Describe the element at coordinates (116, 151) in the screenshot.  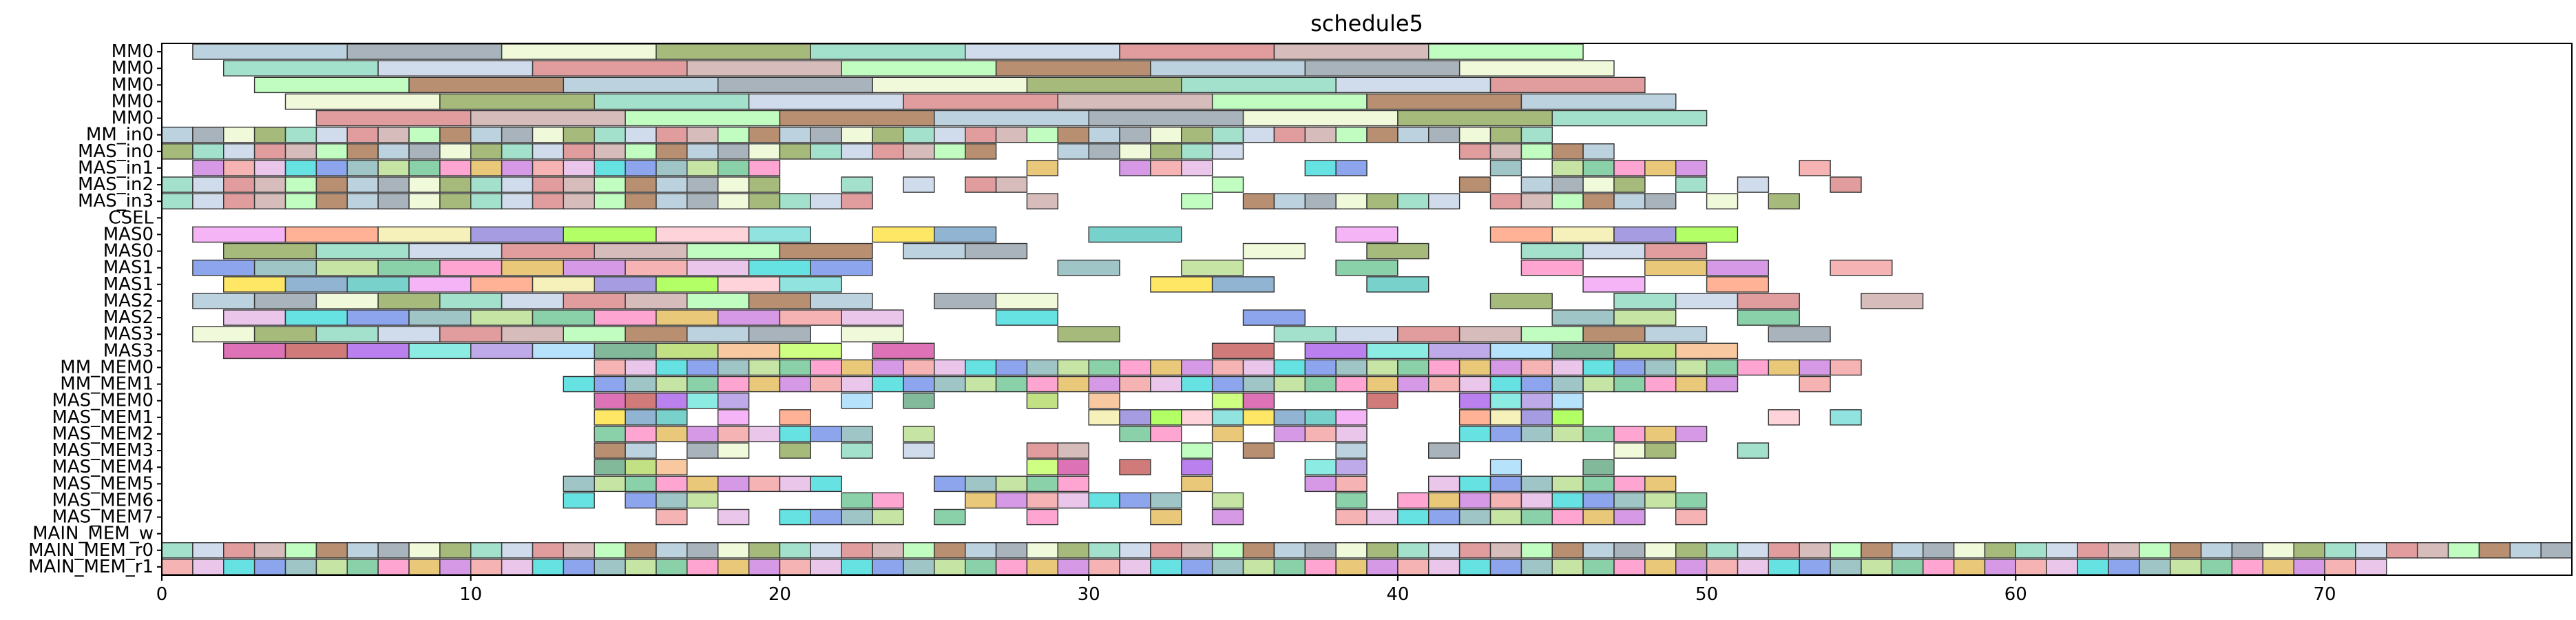
I see `row-label: MAS_in0` at that location.